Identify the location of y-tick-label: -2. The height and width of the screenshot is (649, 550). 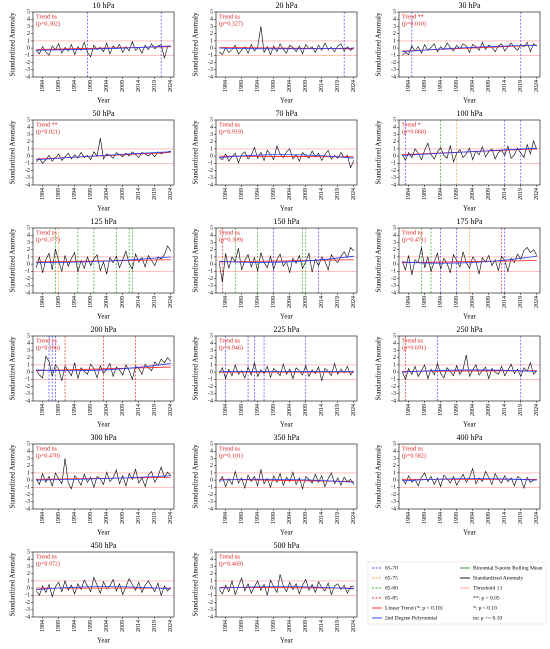
(27, 63).